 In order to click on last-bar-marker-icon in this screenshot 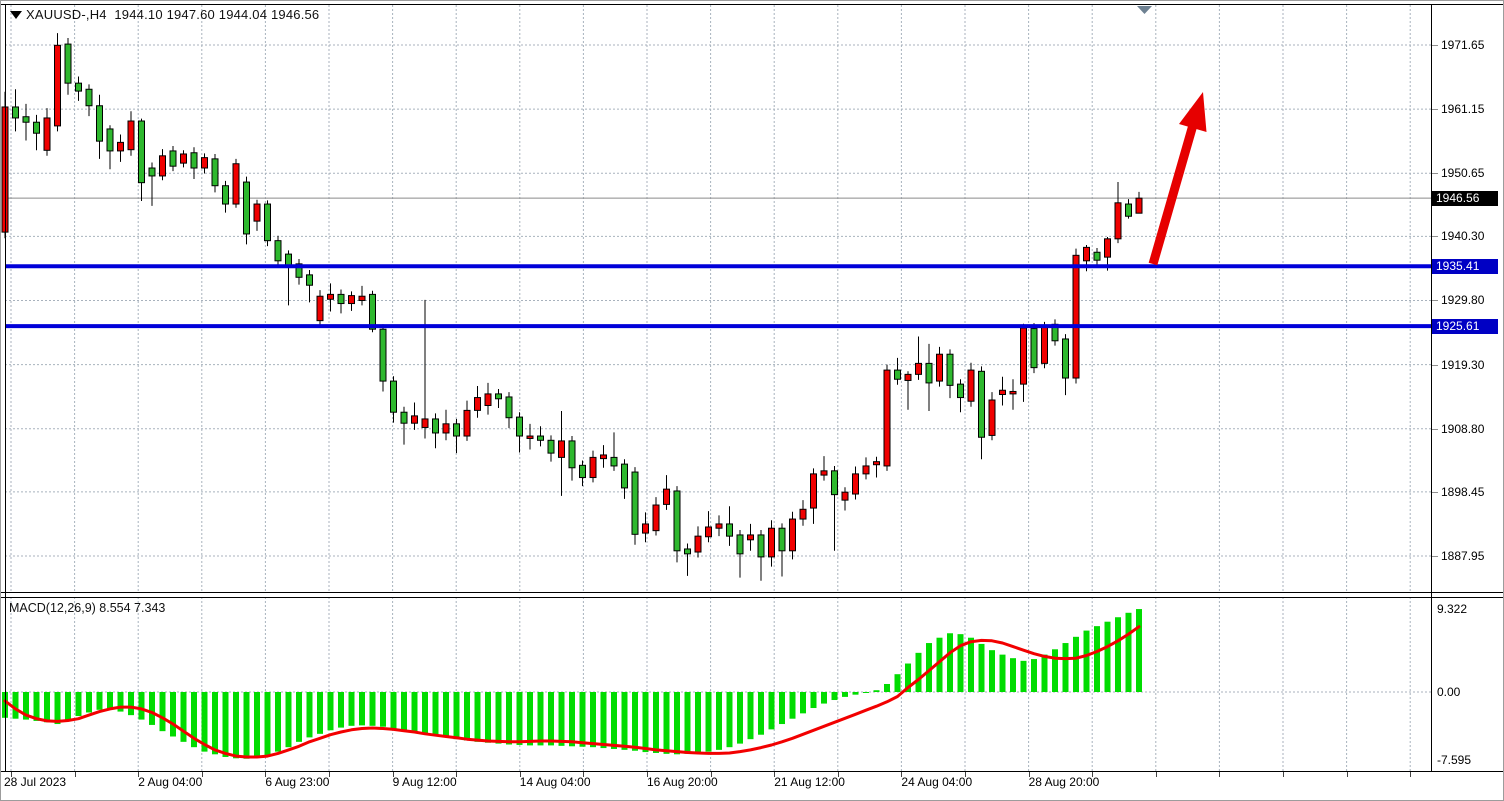, I will do `click(1144, 10)`.